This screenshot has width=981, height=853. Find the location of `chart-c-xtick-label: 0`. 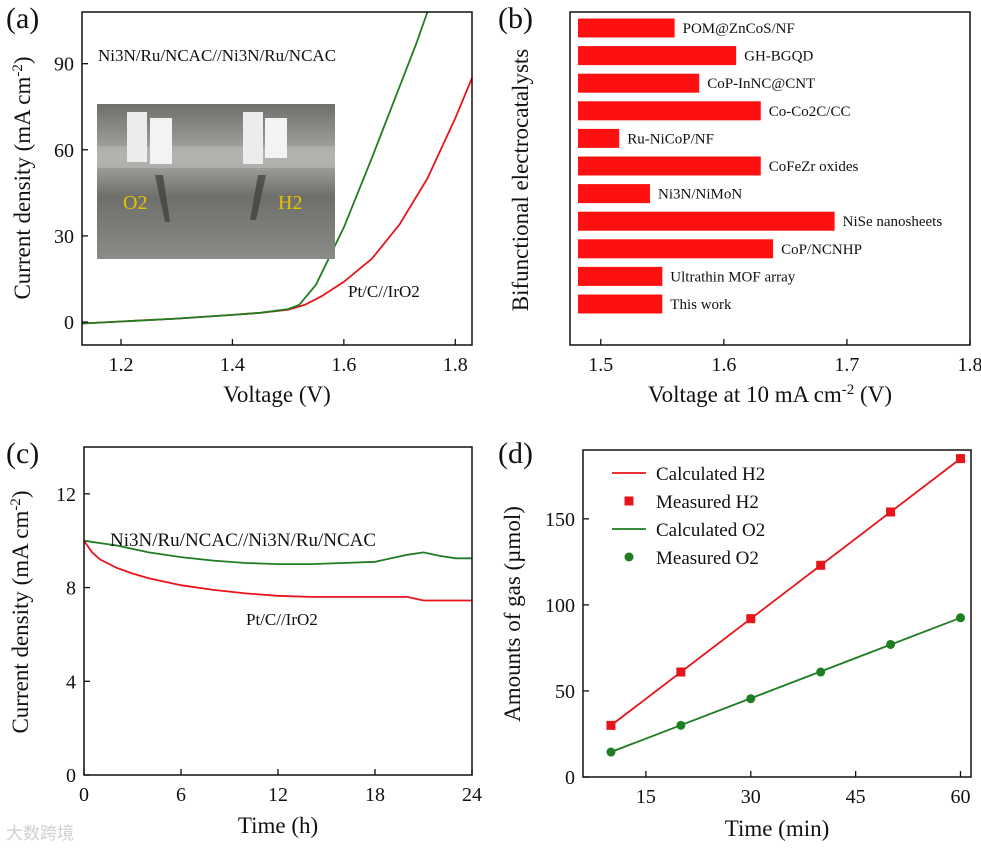

chart-c-xtick-label: 0 is located at coordinates (84, 795).